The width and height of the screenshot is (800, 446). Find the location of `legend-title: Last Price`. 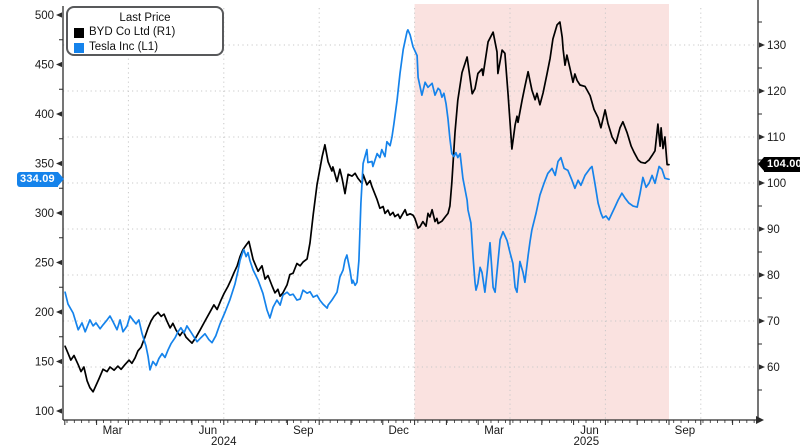

legend-title: Last Price is located at coordinates (145, 18).